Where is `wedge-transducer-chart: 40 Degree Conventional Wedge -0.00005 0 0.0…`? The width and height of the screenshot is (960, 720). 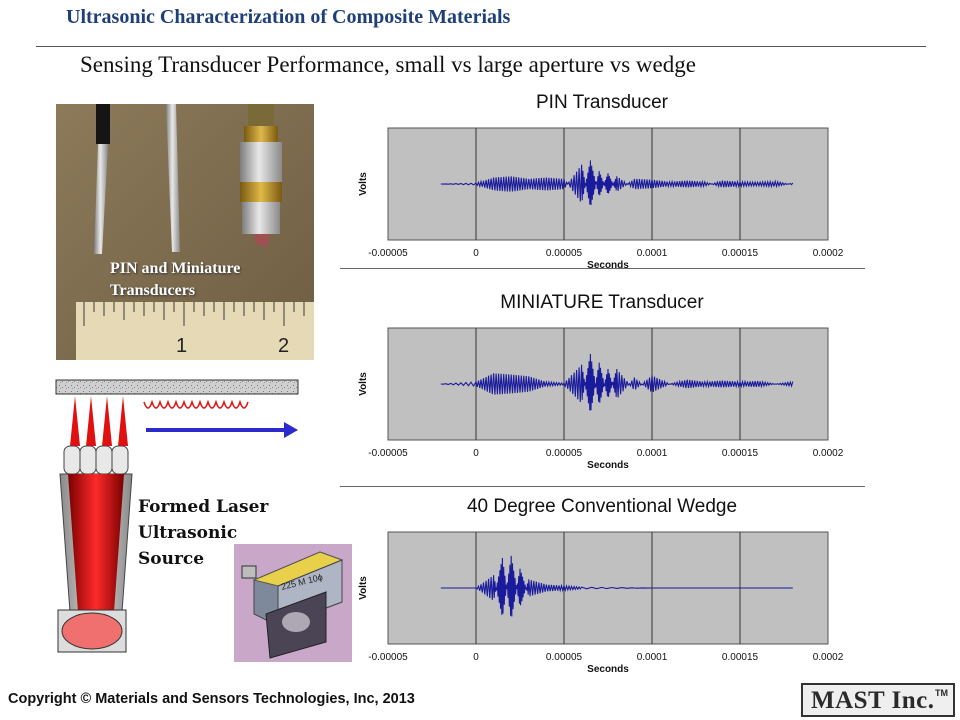
wedge-transducer-chart: 40 Degree Conventional Wedge -0.00005 0 0.0… is located at coordinates (601, 585).